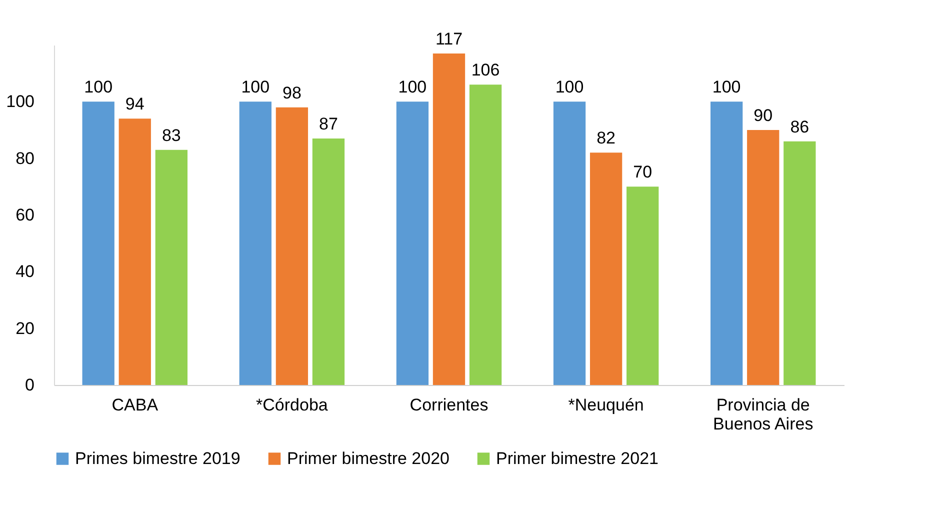  I want to click on x-tick-label: *Córdoba, so click(292, 405).